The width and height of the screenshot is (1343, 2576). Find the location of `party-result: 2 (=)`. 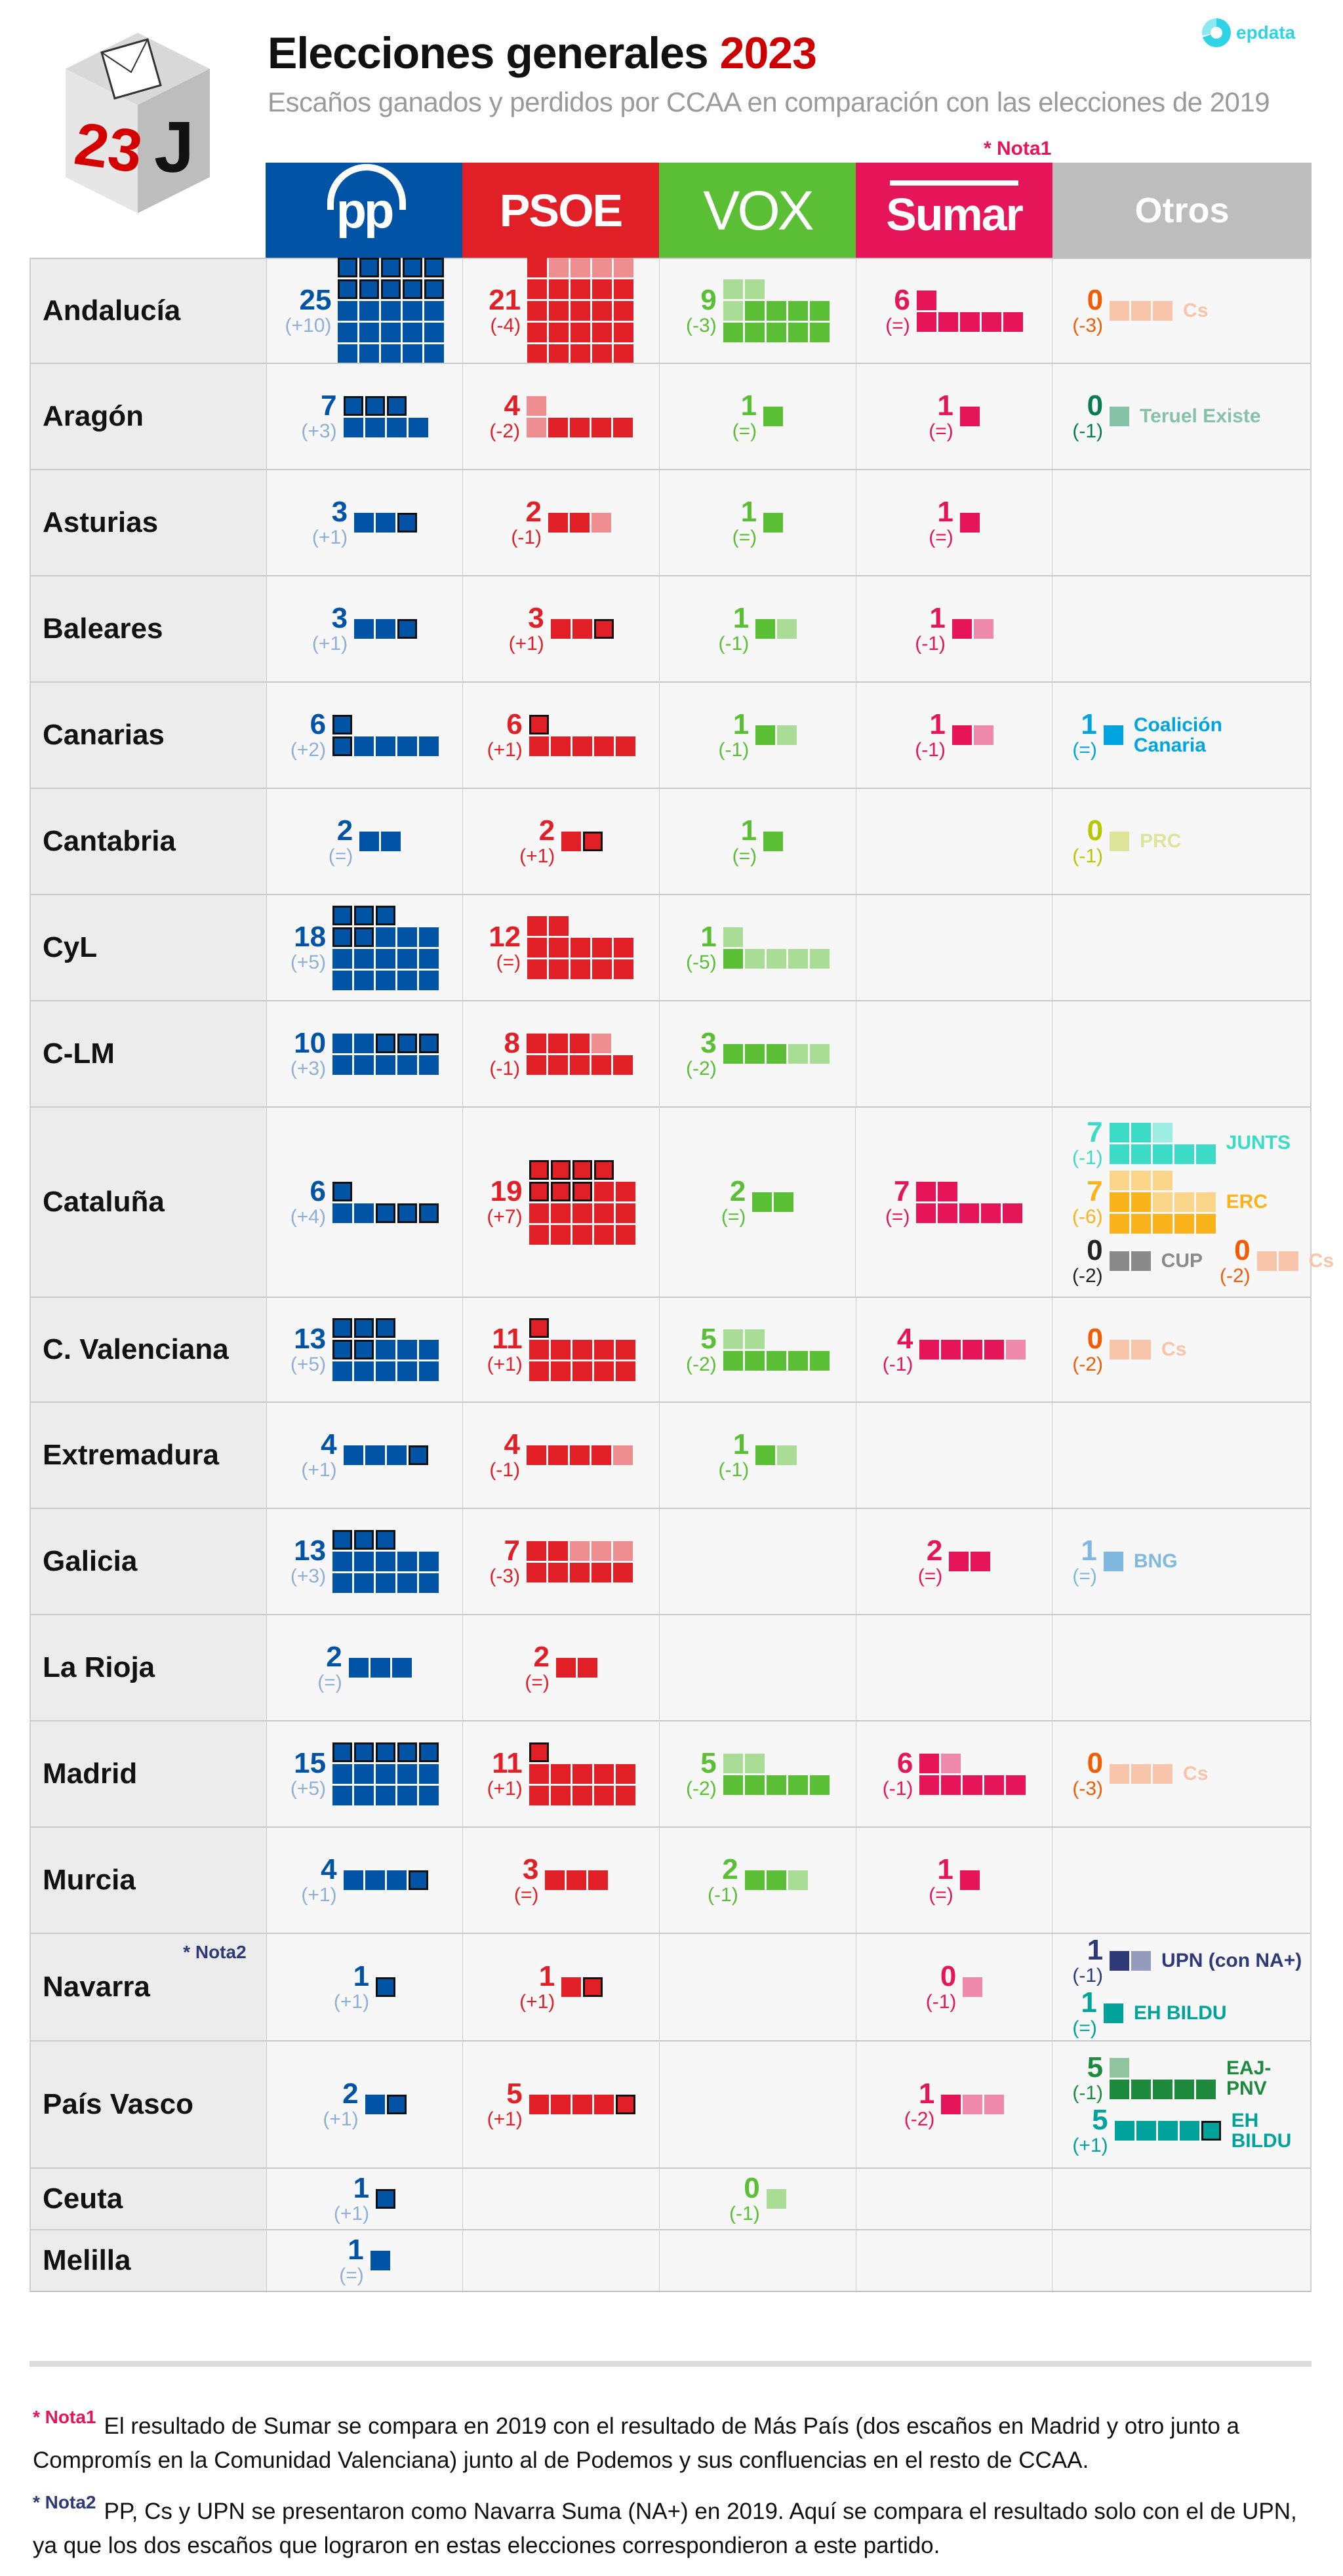

party-result: 2 (=) is located at coordinates (757, 1202).